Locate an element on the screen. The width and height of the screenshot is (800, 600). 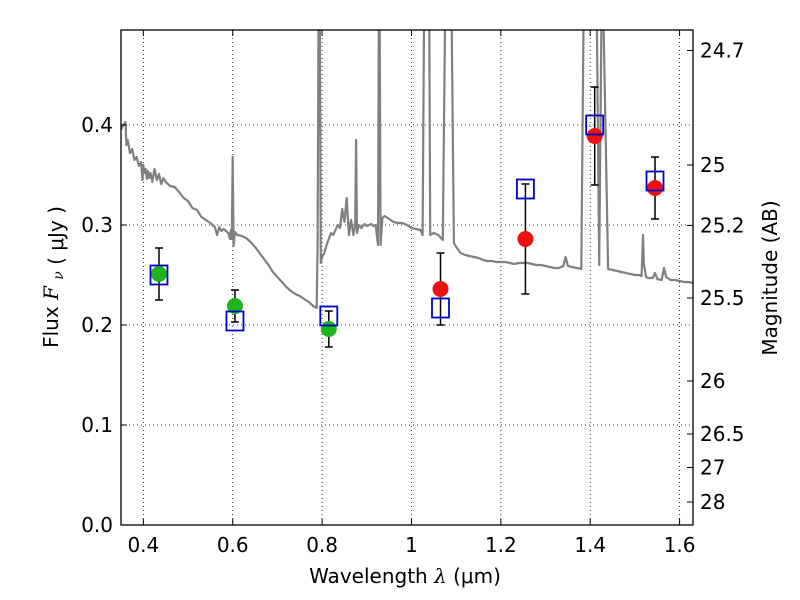
y-axis-label: Flux is located at coordinates (51, 327).